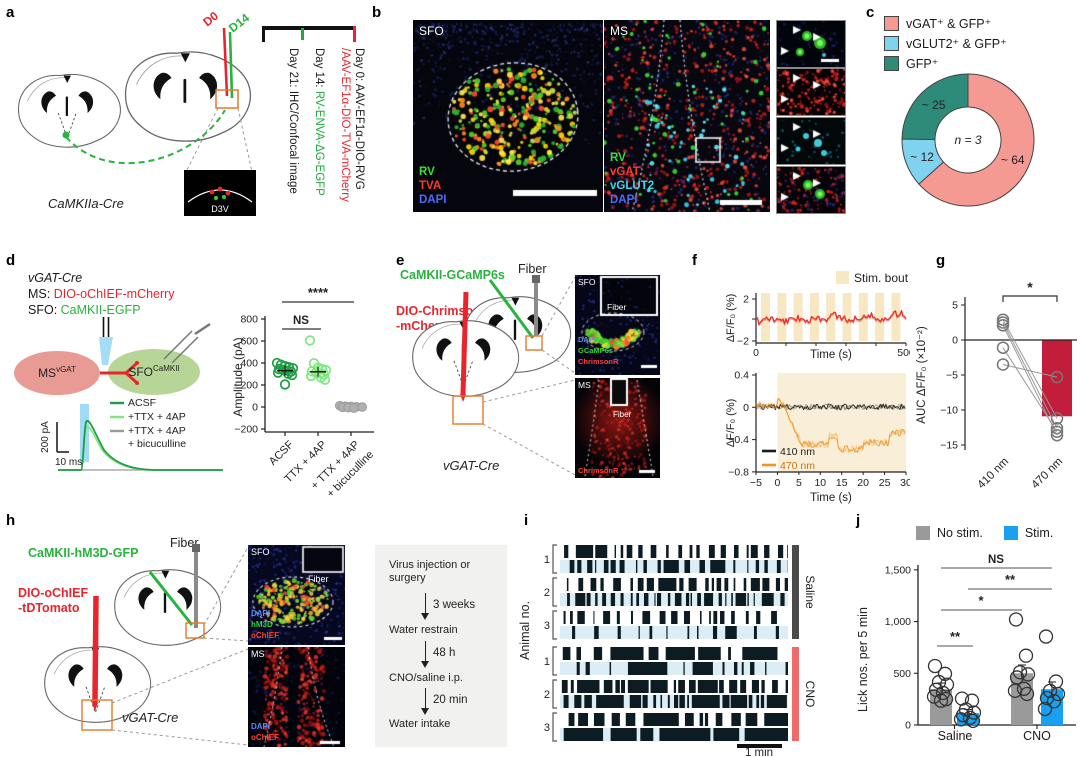 This screenshot has height=757, width=1080. I want to click on g-ytick-5: 5, so click(955, 306).